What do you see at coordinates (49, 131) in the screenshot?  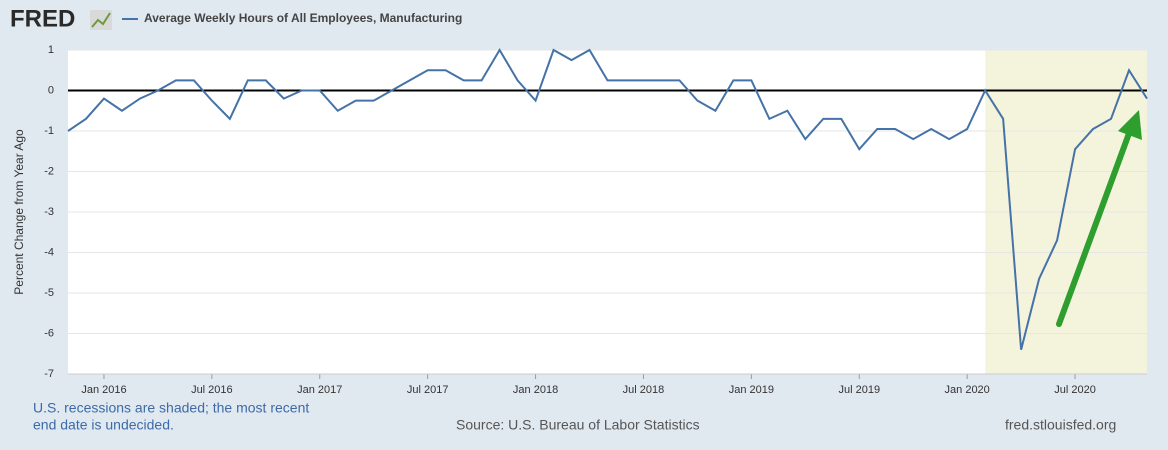 I see `y-tick-label: -1` at bounding box center [49, 131].